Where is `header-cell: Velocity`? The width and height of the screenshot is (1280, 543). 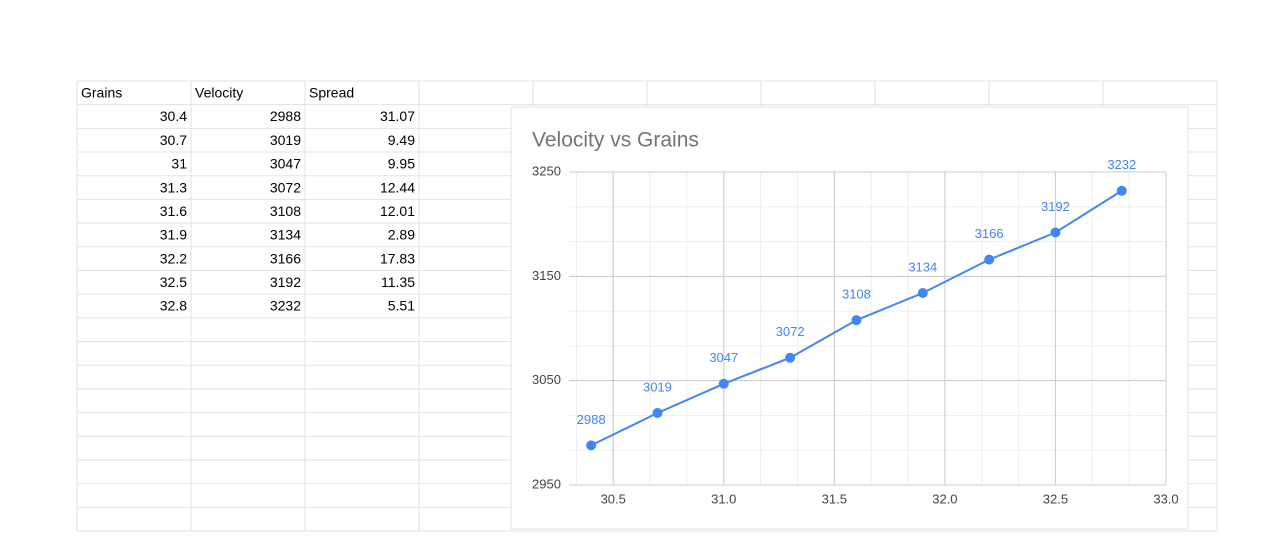
header-cell: Velocity is located at coordinates (219, 93).